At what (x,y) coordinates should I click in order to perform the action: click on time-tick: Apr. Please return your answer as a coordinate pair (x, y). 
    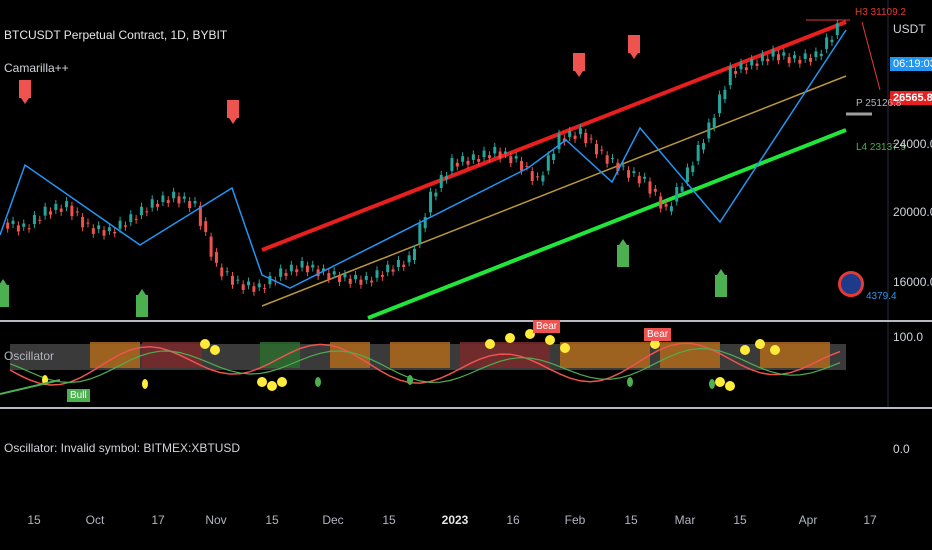
    Looking at the image, I should click on (808, 520).